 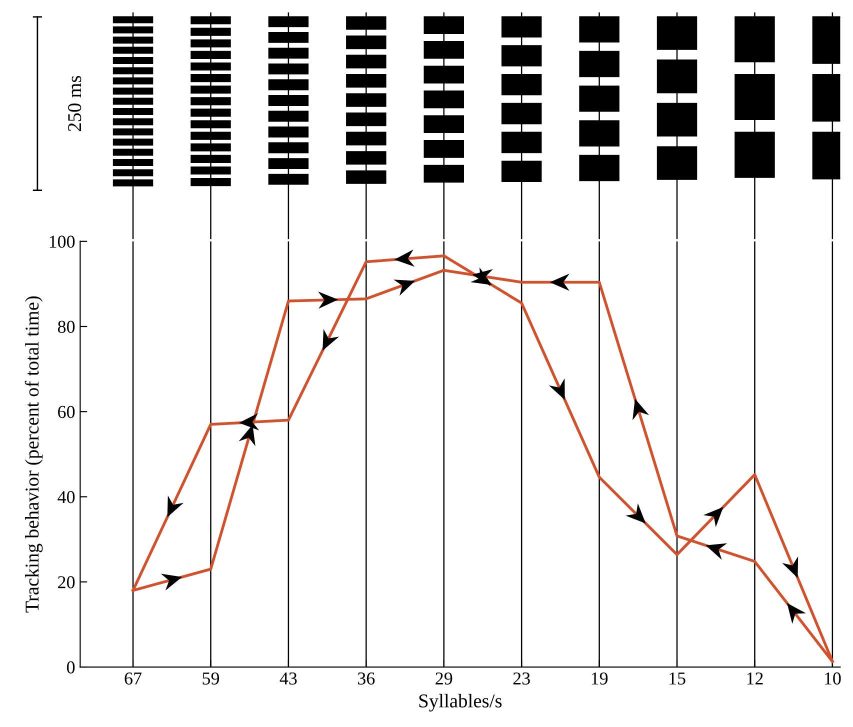 I want to click on x-tick-label: 23, so click(x=521, y=678).